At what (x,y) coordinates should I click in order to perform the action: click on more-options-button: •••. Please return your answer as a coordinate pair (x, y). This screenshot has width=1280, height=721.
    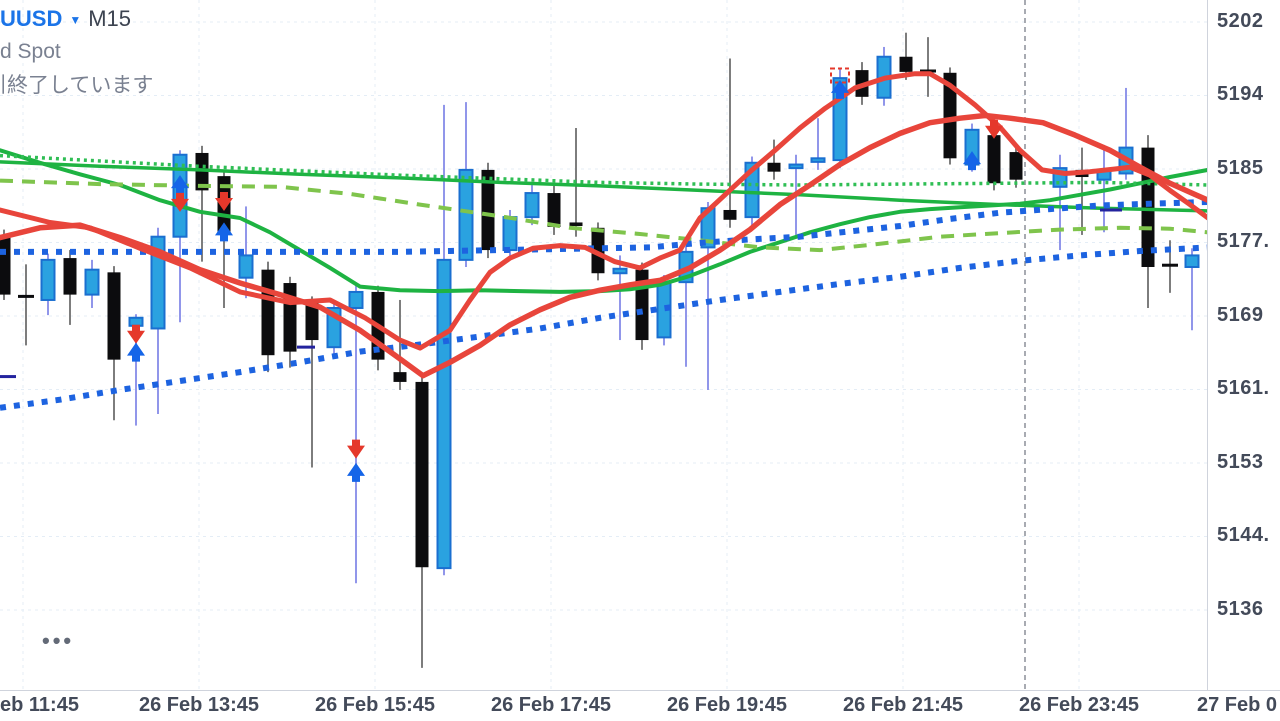
    Looking at the image, I should click on (58, 640).